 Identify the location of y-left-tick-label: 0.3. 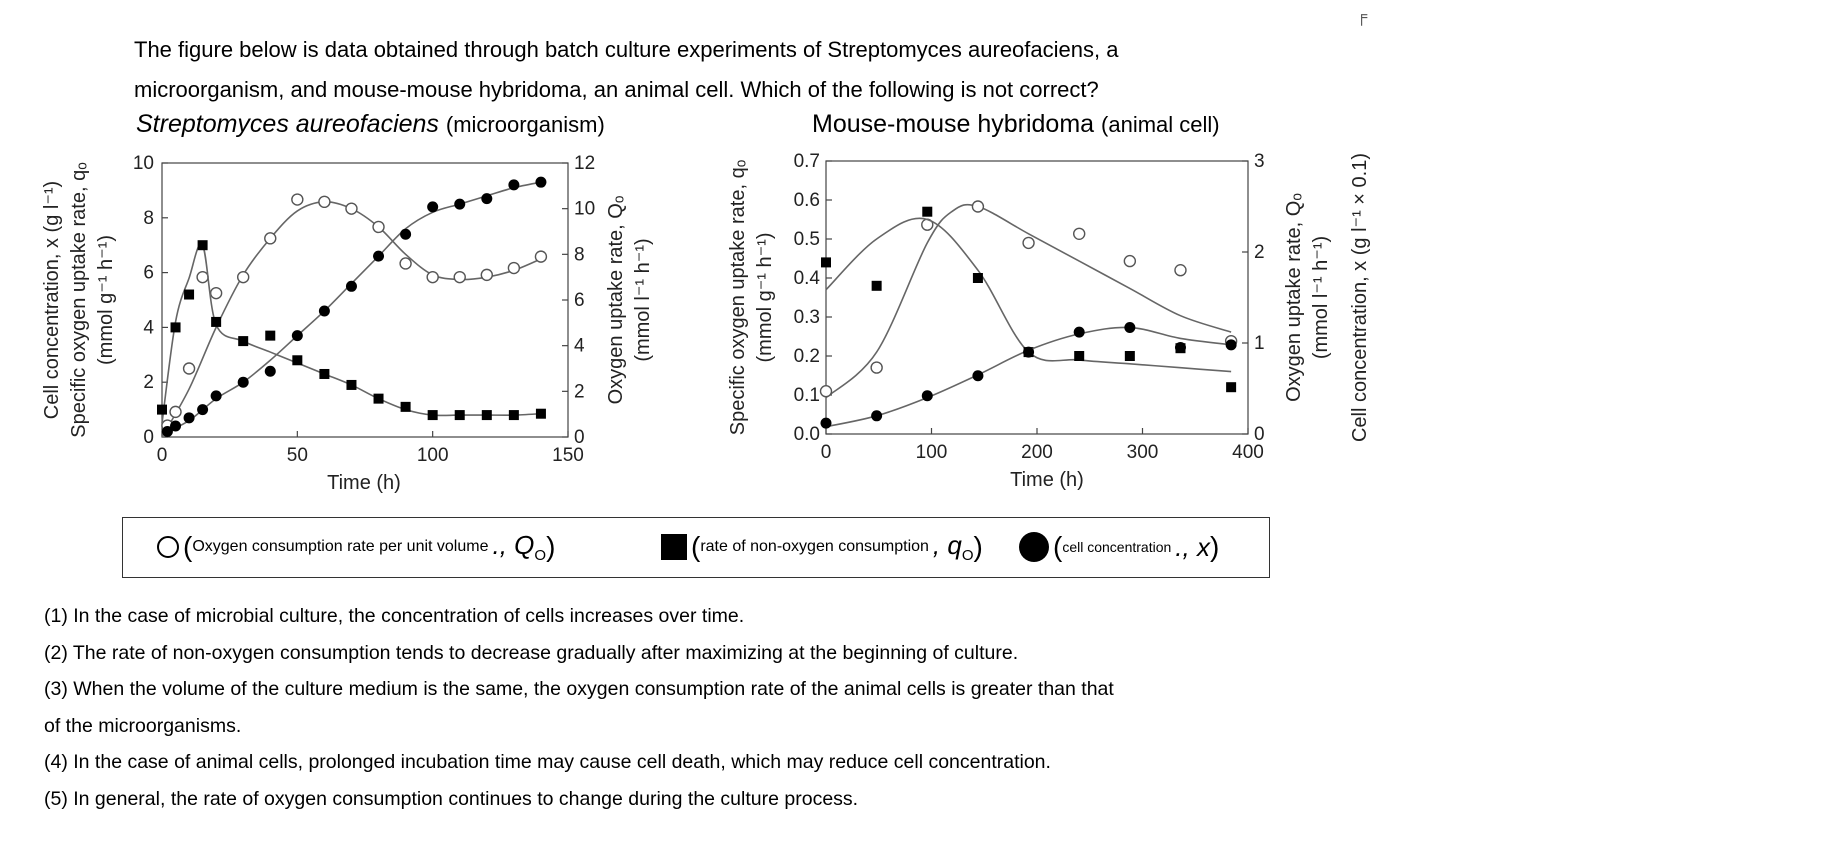
(807, 317).